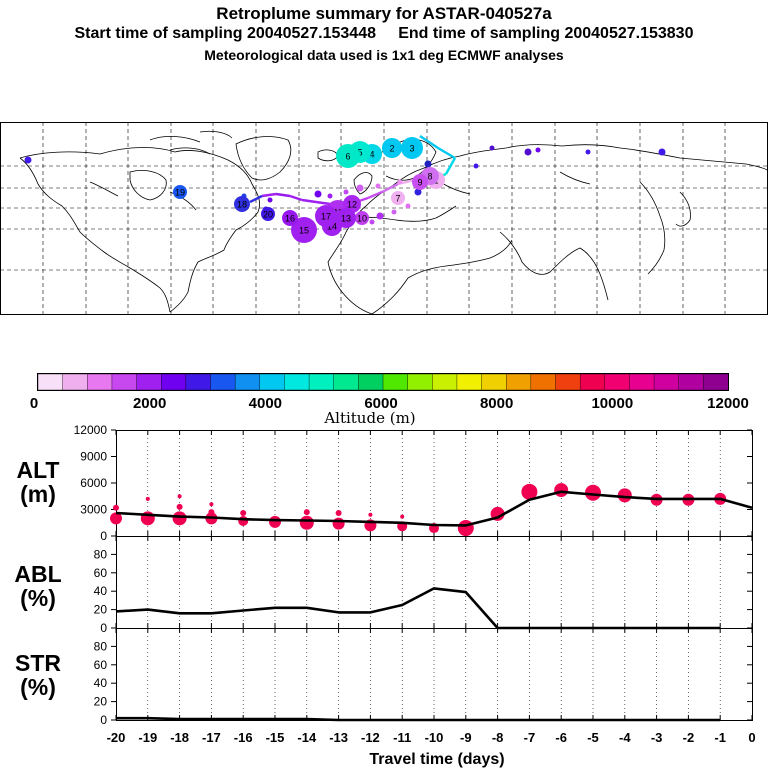  What do you see at coordinates (593, 737) in the screenshot?
I see `x-tick-label: -5` at bounding box center [593, 737].